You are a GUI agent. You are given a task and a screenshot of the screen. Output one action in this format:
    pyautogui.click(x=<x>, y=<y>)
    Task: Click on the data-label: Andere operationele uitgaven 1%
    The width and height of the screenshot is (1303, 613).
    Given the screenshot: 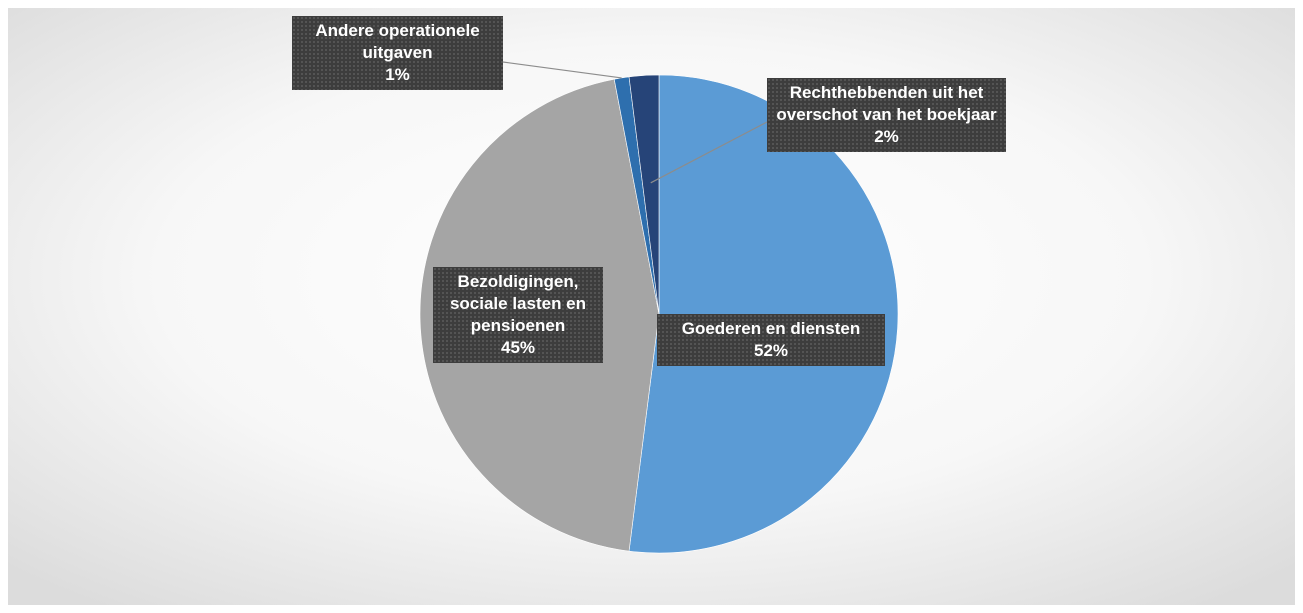 What is the action you would take?
    pyautogui.click(x=397, y=53)
    